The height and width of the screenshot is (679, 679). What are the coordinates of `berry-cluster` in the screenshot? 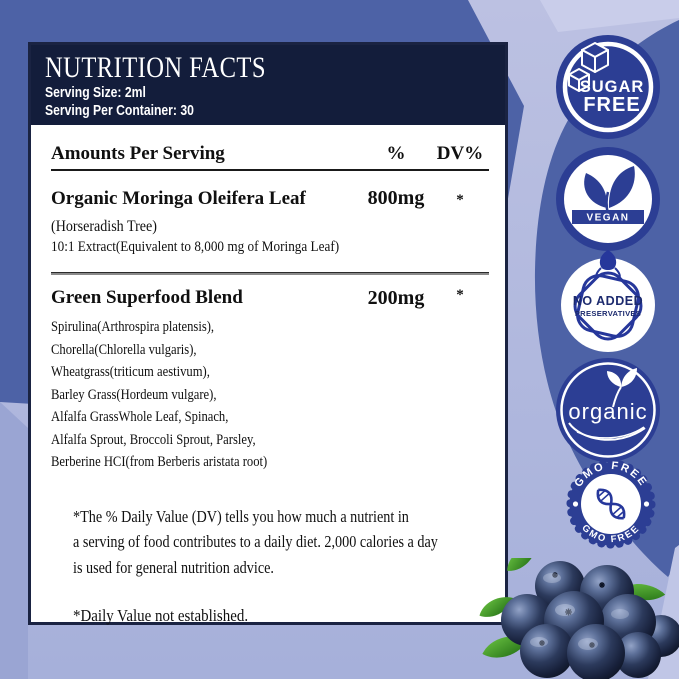 It's located at (590, 620).